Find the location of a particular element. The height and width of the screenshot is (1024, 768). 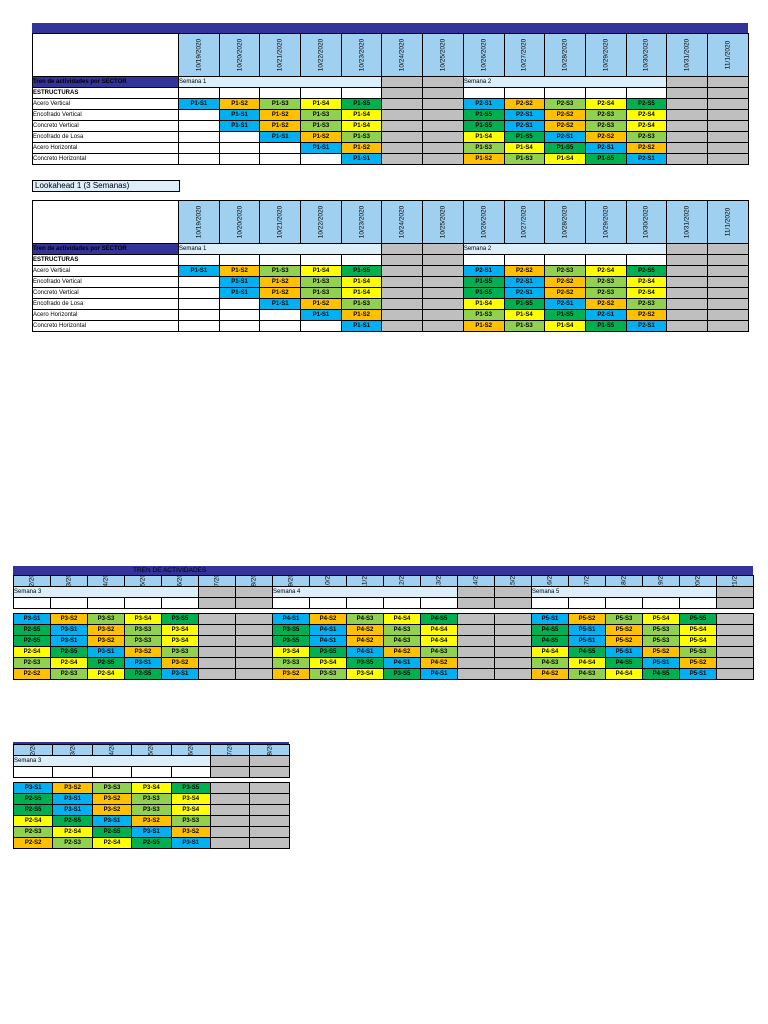

date-header-cell: 10/27/2020 is located at coordinates (524, 222).